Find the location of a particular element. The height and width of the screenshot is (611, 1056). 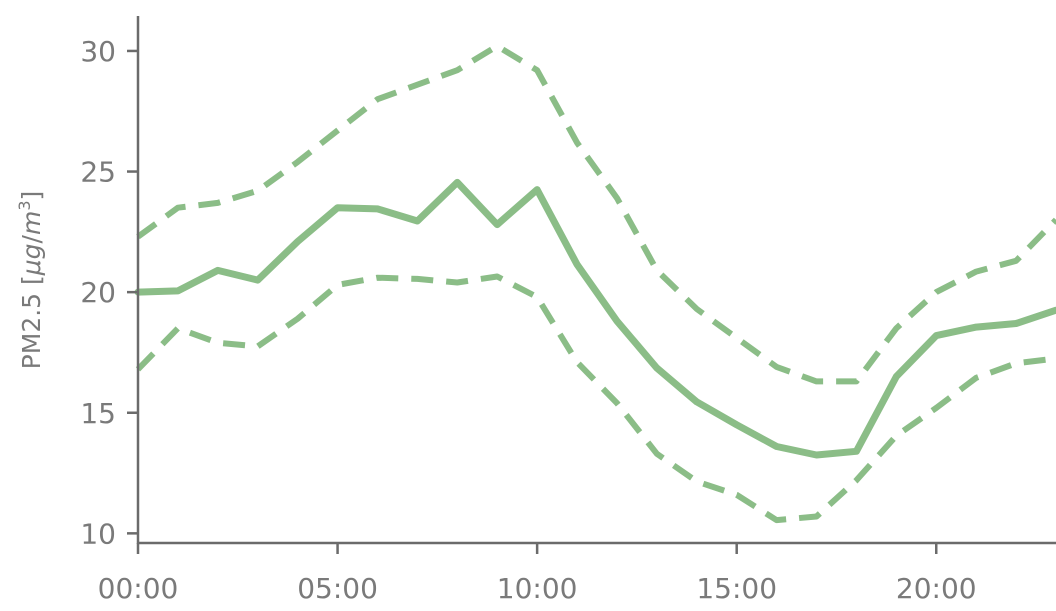

y-tick-label: 10 is located at coordinates (98, 533).